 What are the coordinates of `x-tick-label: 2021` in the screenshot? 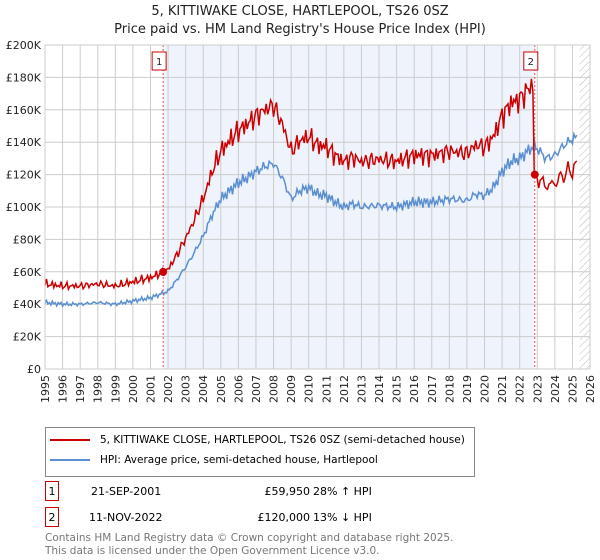 It's located at (502, 389).